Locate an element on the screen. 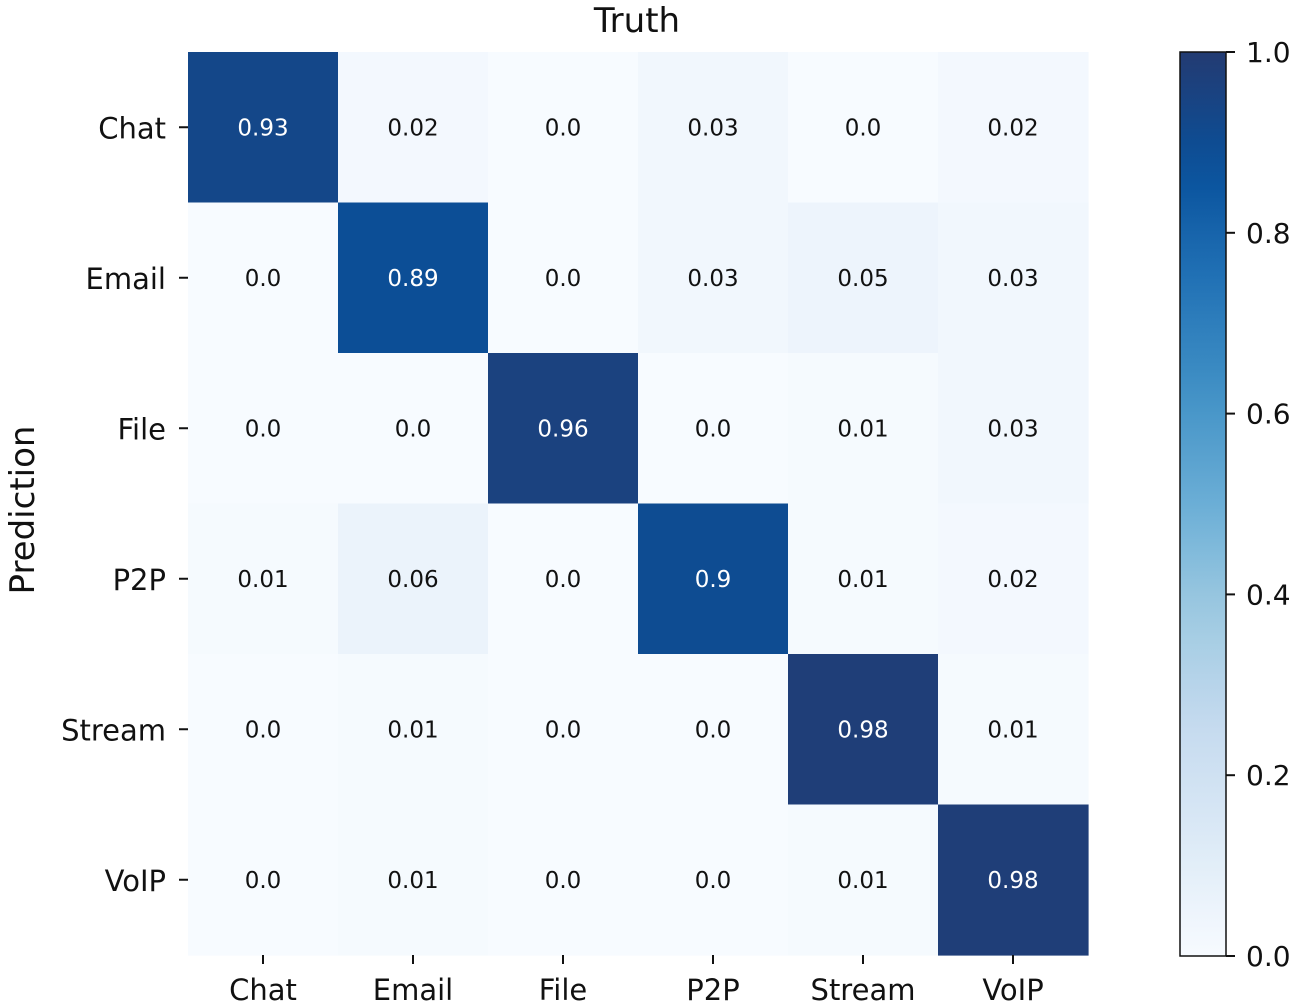 Image resolution: width=1300 pixels, height=1005 pixels. heatmap-cell-stream-stream is located at coordinates (863, 730).